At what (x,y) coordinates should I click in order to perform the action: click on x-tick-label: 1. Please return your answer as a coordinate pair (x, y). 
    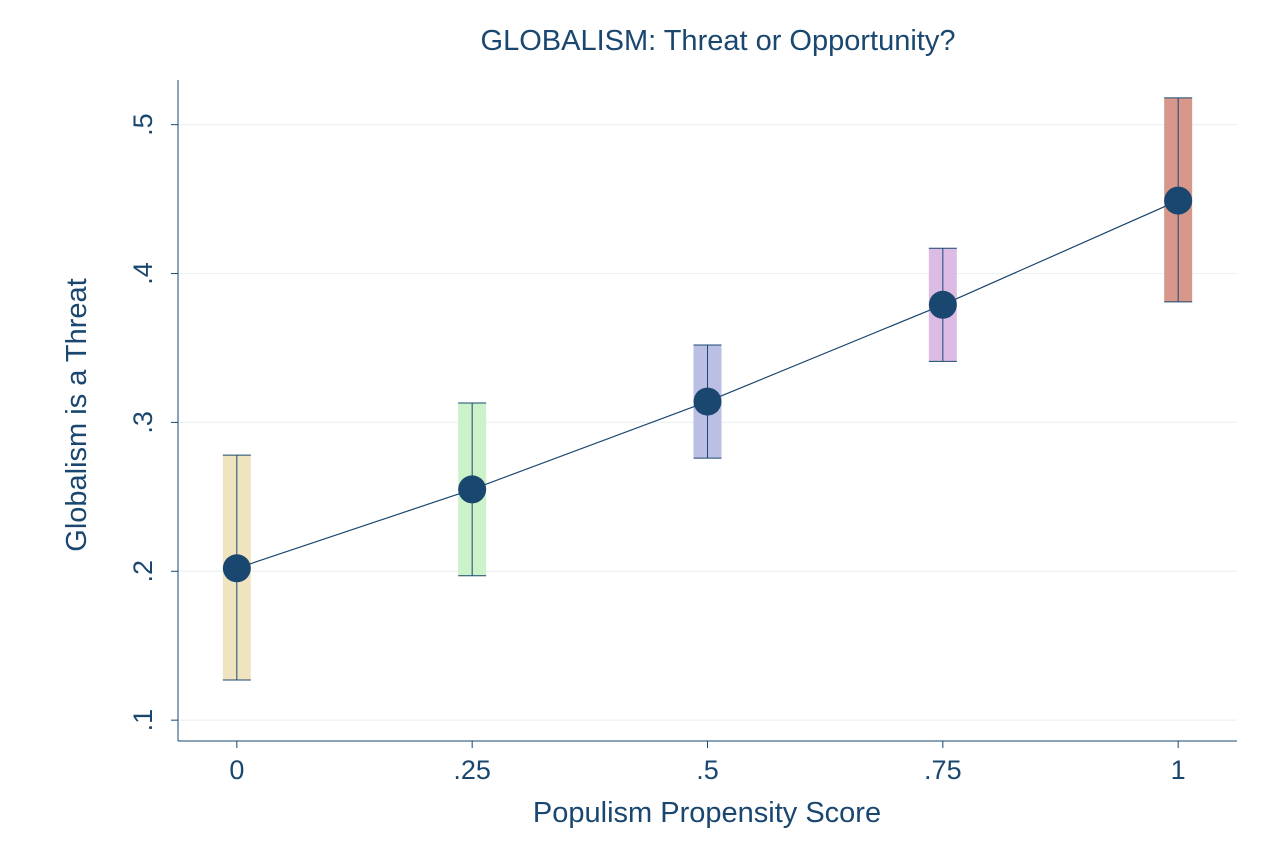
    Looking at the image, I should click on (1178, 770).